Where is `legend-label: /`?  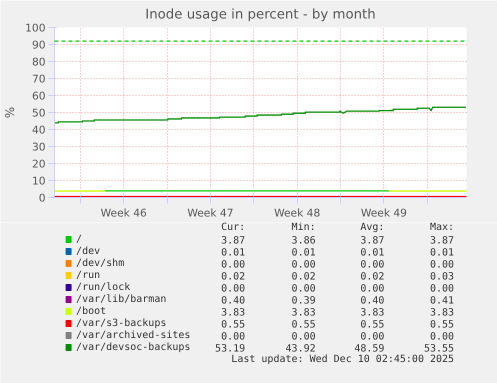 legend-label: / is located at coordinates (79, 239).